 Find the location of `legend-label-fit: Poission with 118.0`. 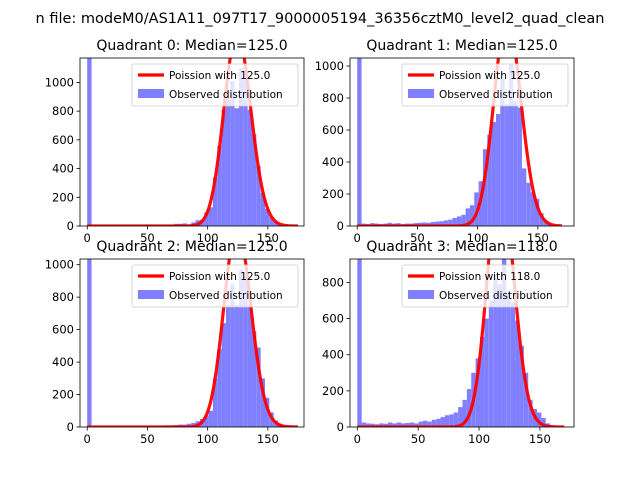

legend-label-fit: Poission with 118.0 is located at coordinates (489, 277).